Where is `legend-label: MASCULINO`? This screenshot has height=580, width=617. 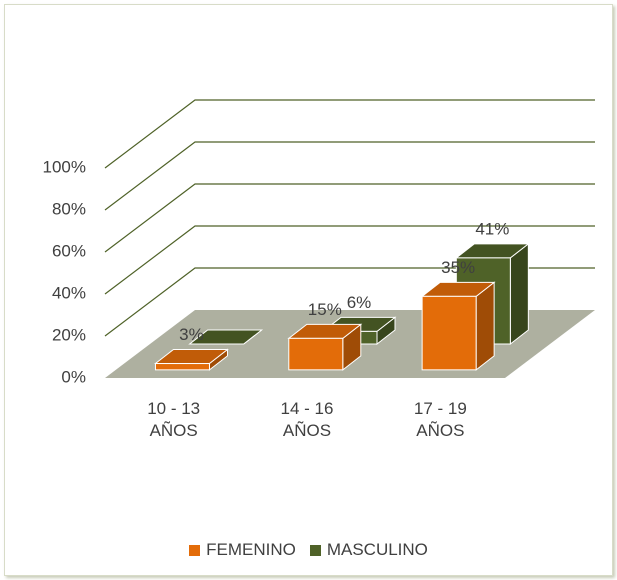 legend-label: MASCULINO is located at coordinates (377, 549).